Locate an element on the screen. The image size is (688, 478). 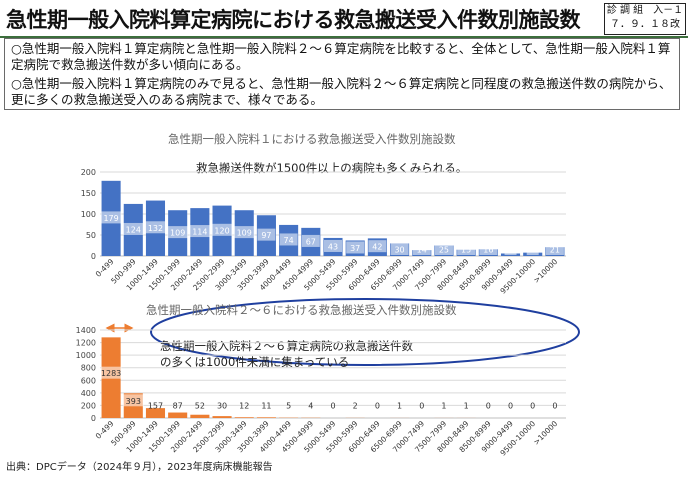
data-label: 12 is located at coordinates (244, 406).